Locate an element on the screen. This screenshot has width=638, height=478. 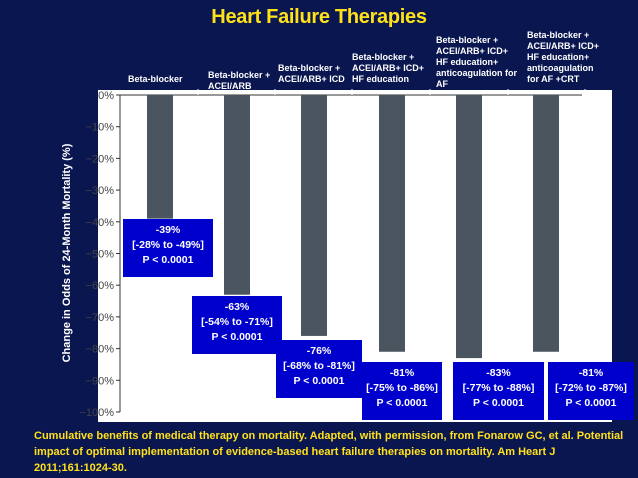
annotation-ci: [-28% to -49%] is located at coordinates (168, 245).